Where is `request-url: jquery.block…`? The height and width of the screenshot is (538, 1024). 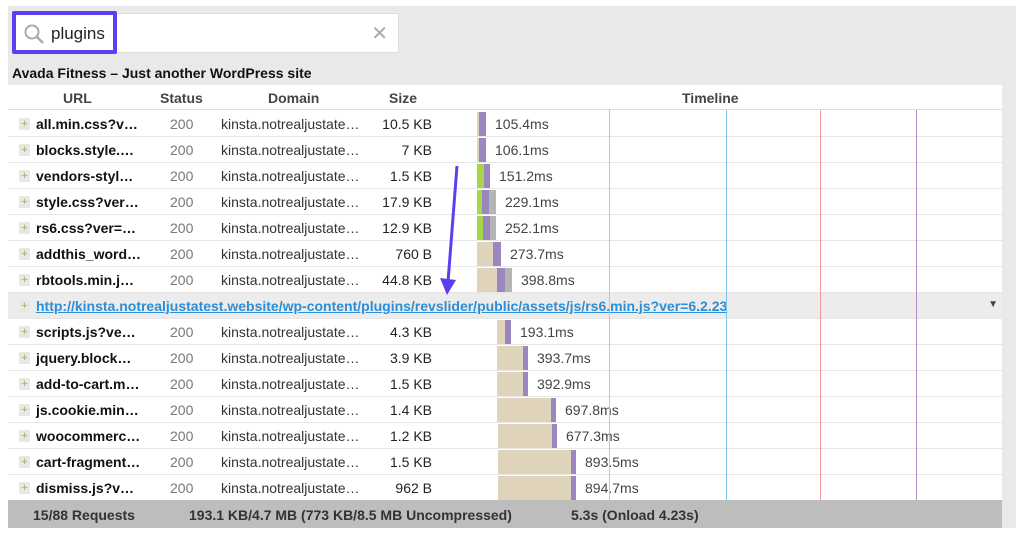
request-url: jquery.block… is located at coordinates (84, 358).